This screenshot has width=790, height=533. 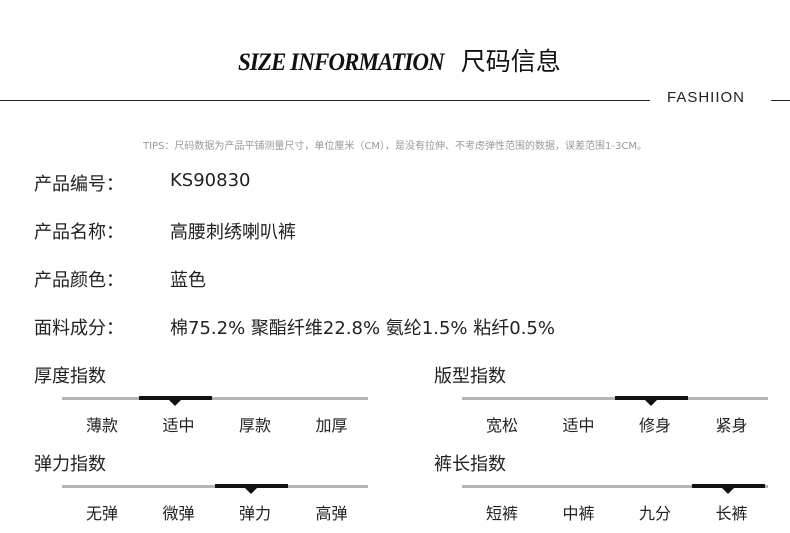 What do you see at coordinates (501, 425) in the screenshot?
I see `scale-option: 宽松` at bounding box center [501, 425].